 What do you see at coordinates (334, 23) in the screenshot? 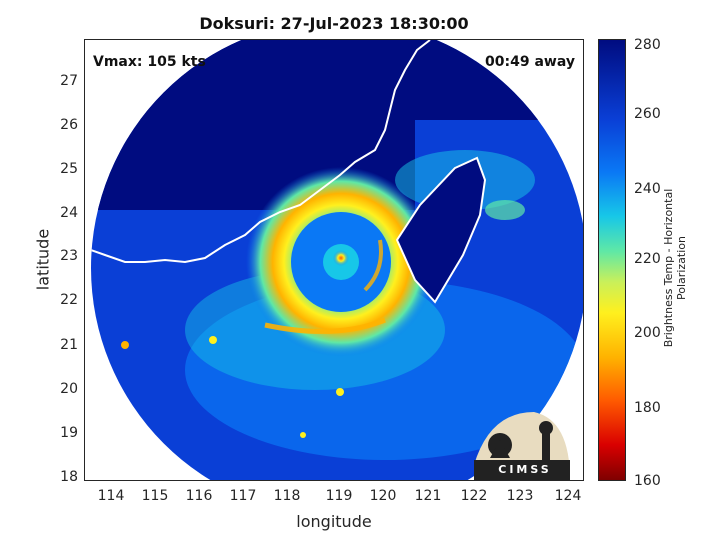
I see `map-title: Doksuri: 27-Jul-2023 18:30:00` at bounding box center [334, 23].